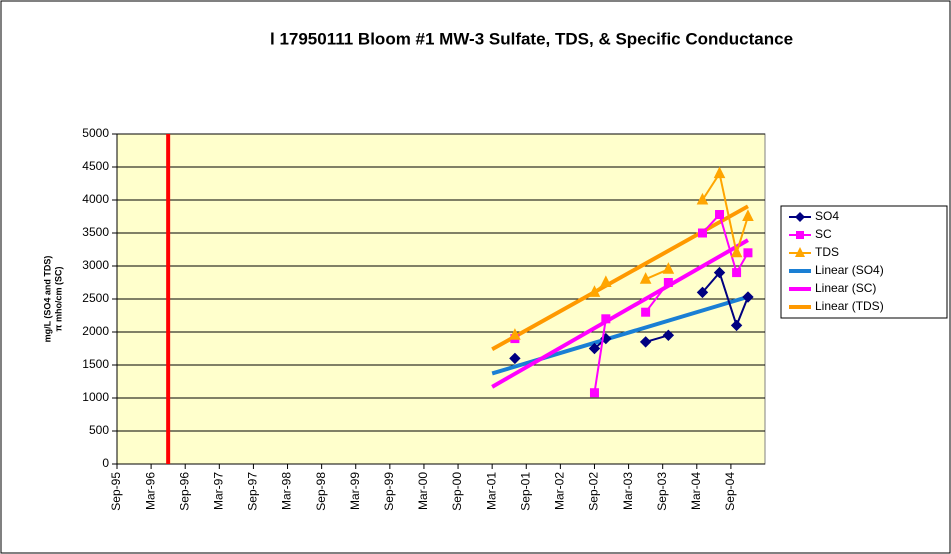  I want to click on x-tick-label: Sep-95, so click(116, 491).